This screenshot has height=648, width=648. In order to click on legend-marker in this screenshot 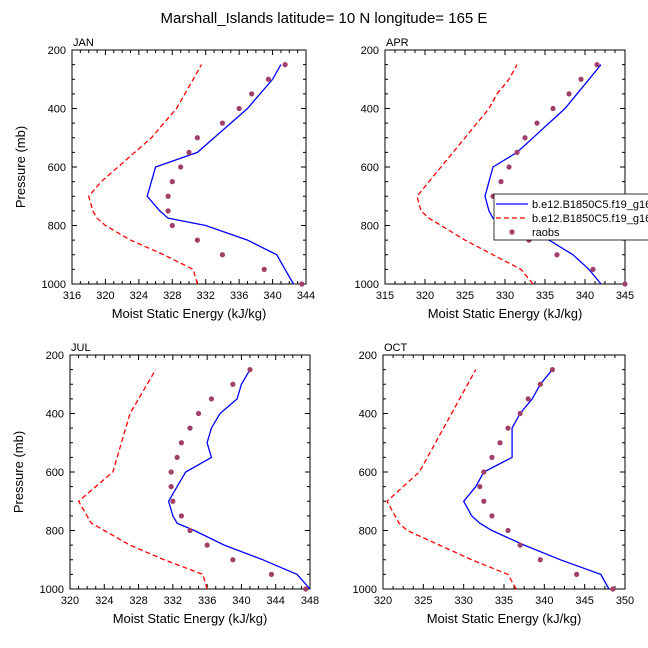, I will do `click(512, 232)`.